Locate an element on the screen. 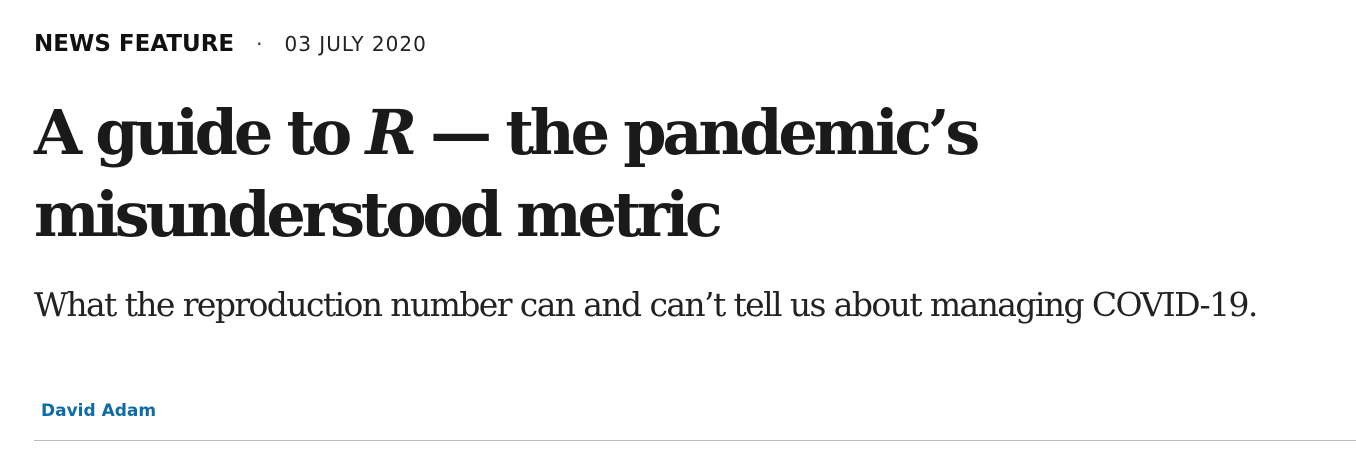  article-meta: NEWS FEATURE · 03 JULY 2020 is located at coordinates (230, 44).